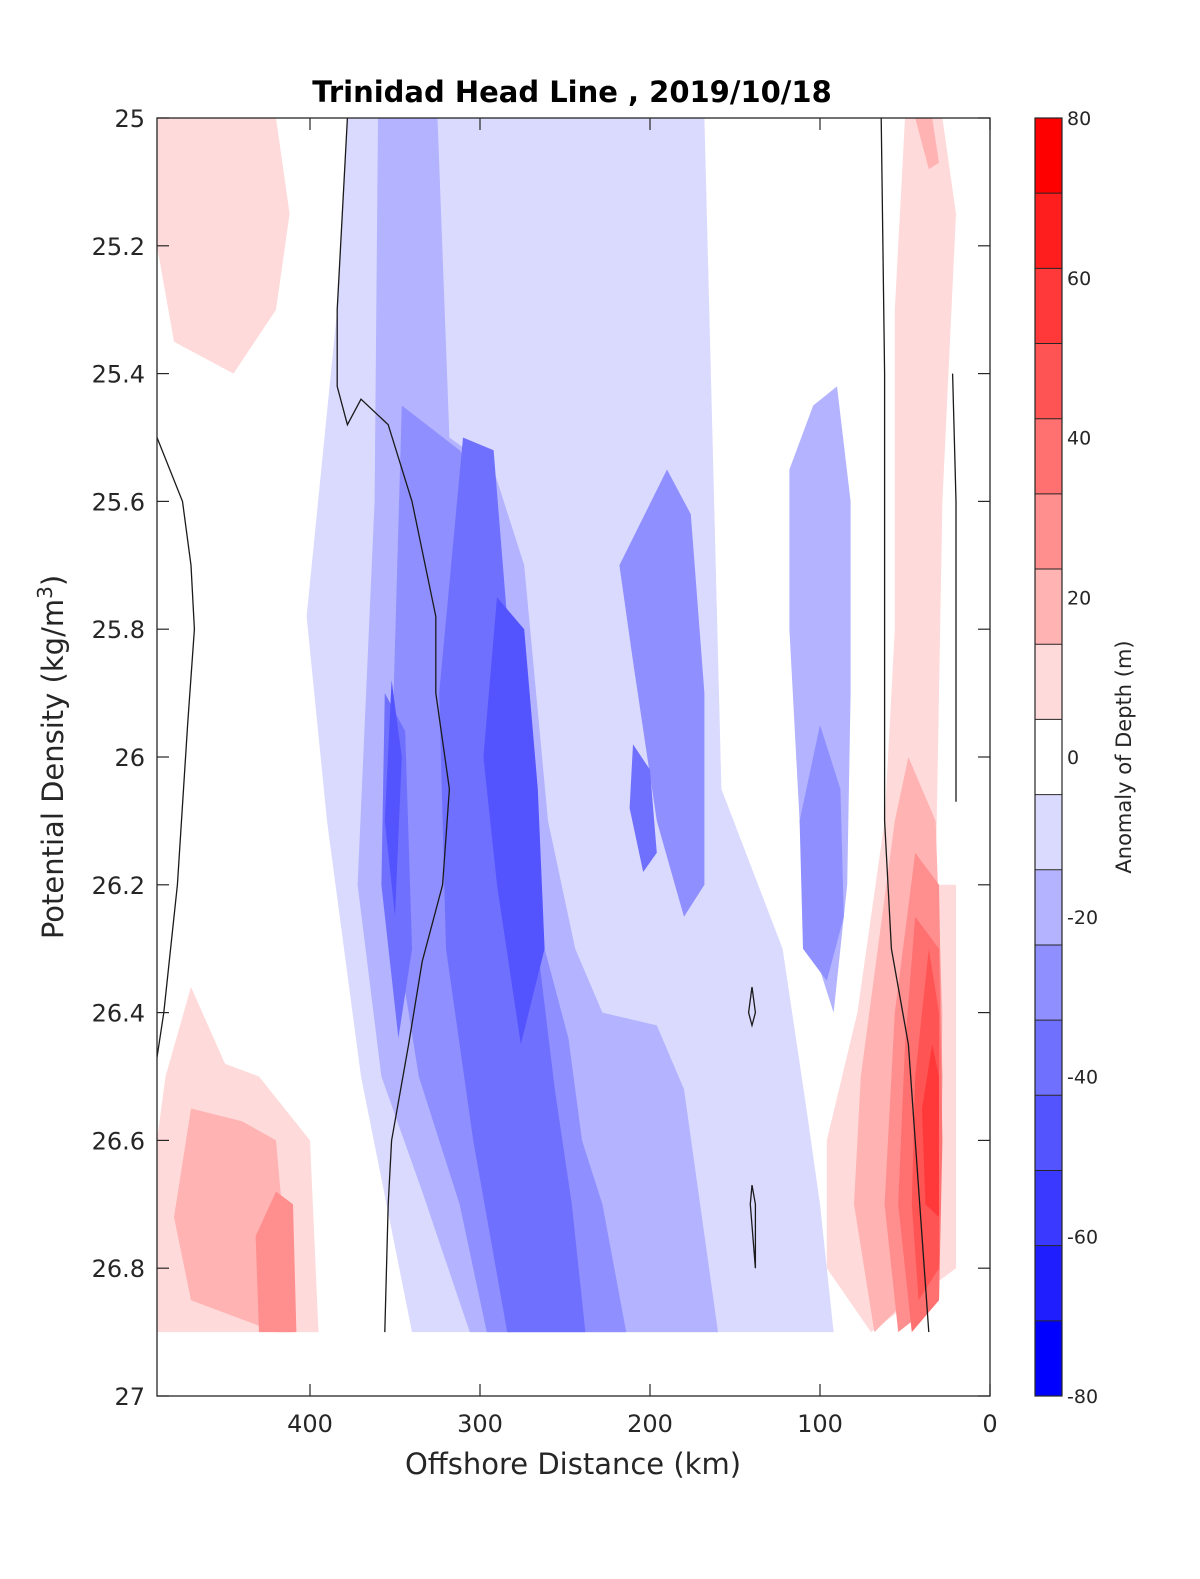 This screenshot has width=1200, height=1579. I want to click on x-axis-label: Offshore Distance (km), so click(573, 1464).